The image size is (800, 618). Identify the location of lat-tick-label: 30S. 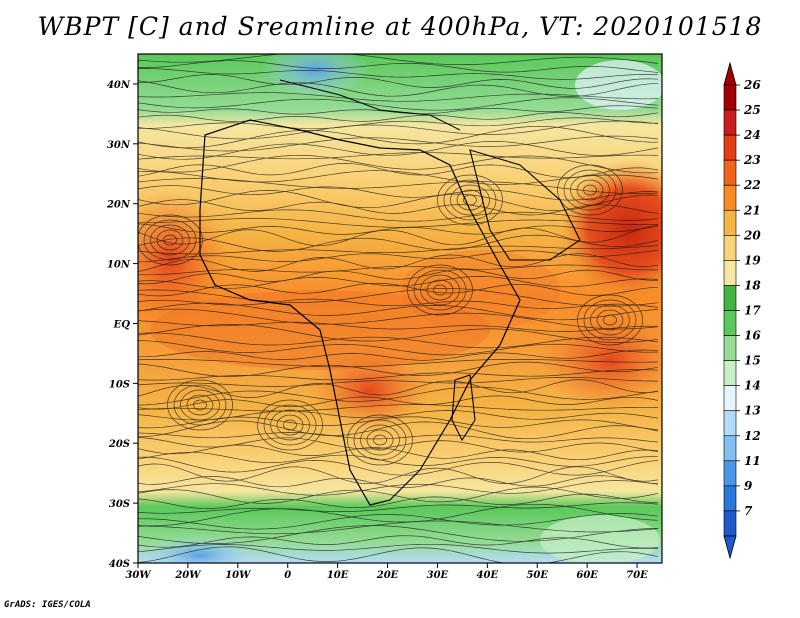
(119, 504).